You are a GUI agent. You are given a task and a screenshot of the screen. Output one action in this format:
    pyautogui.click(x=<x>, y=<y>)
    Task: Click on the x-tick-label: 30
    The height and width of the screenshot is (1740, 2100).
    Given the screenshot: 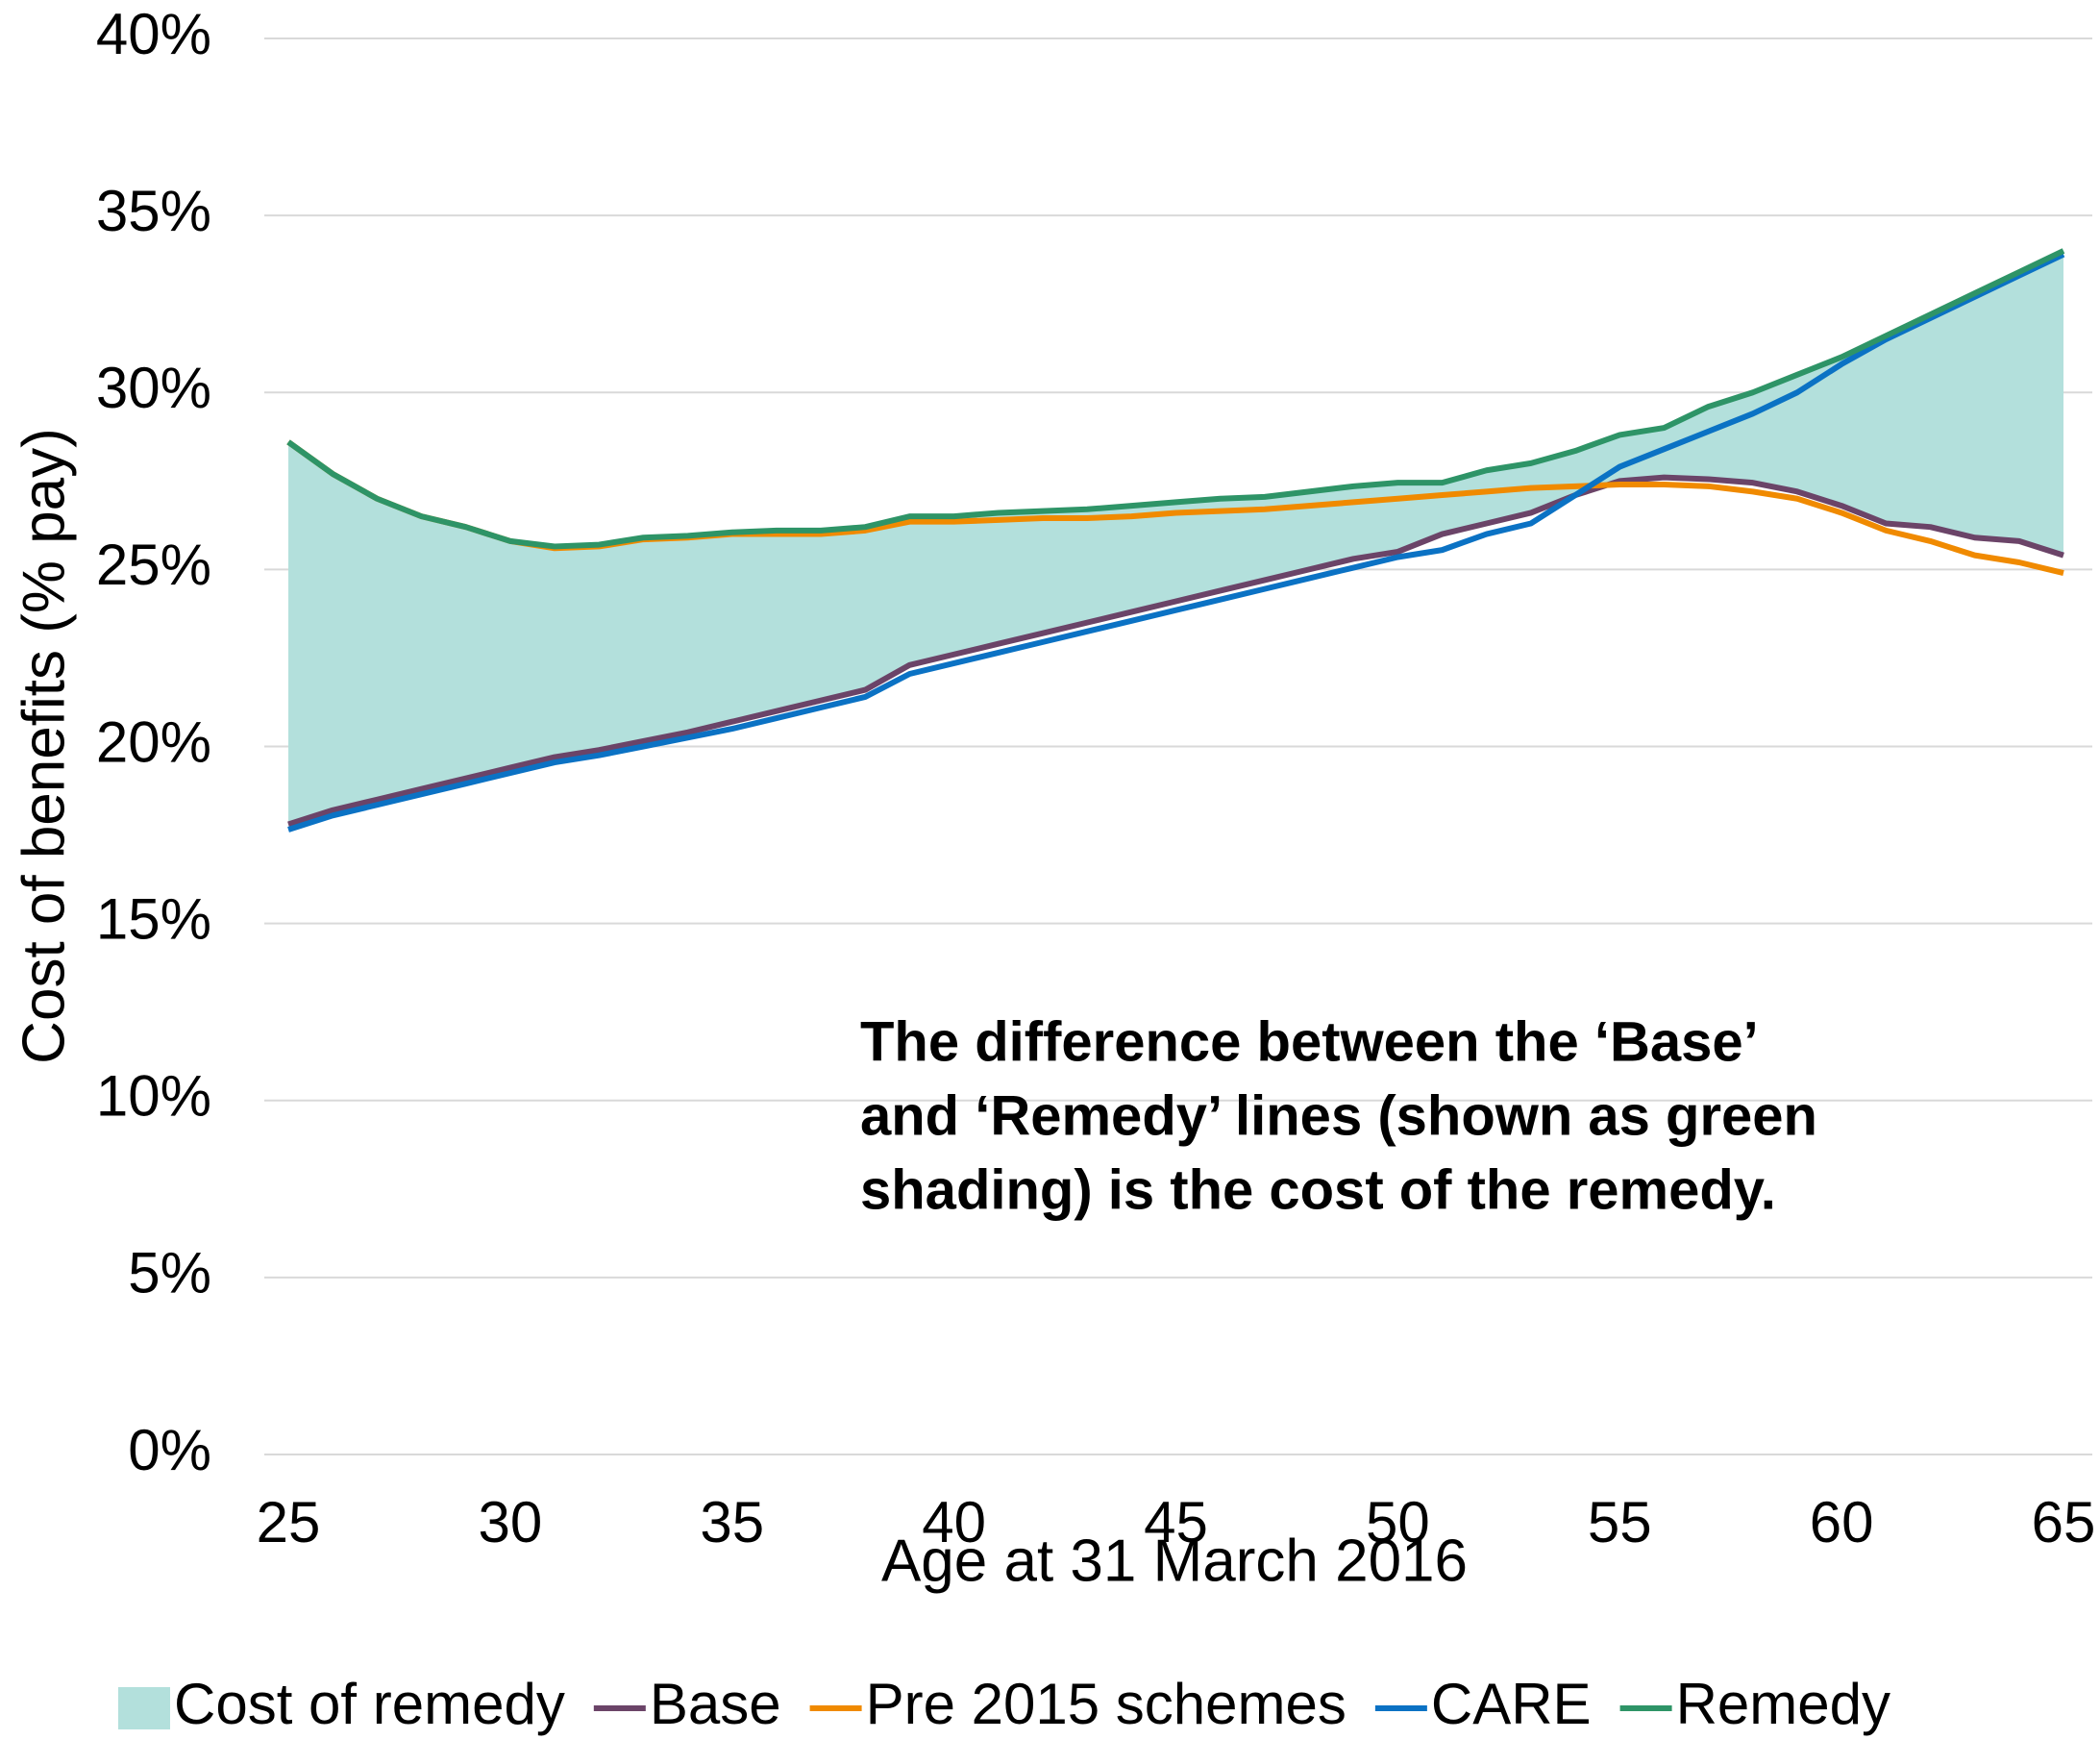 What is the action you would take?
    pyautogui.click(x=511, y=1522)
    